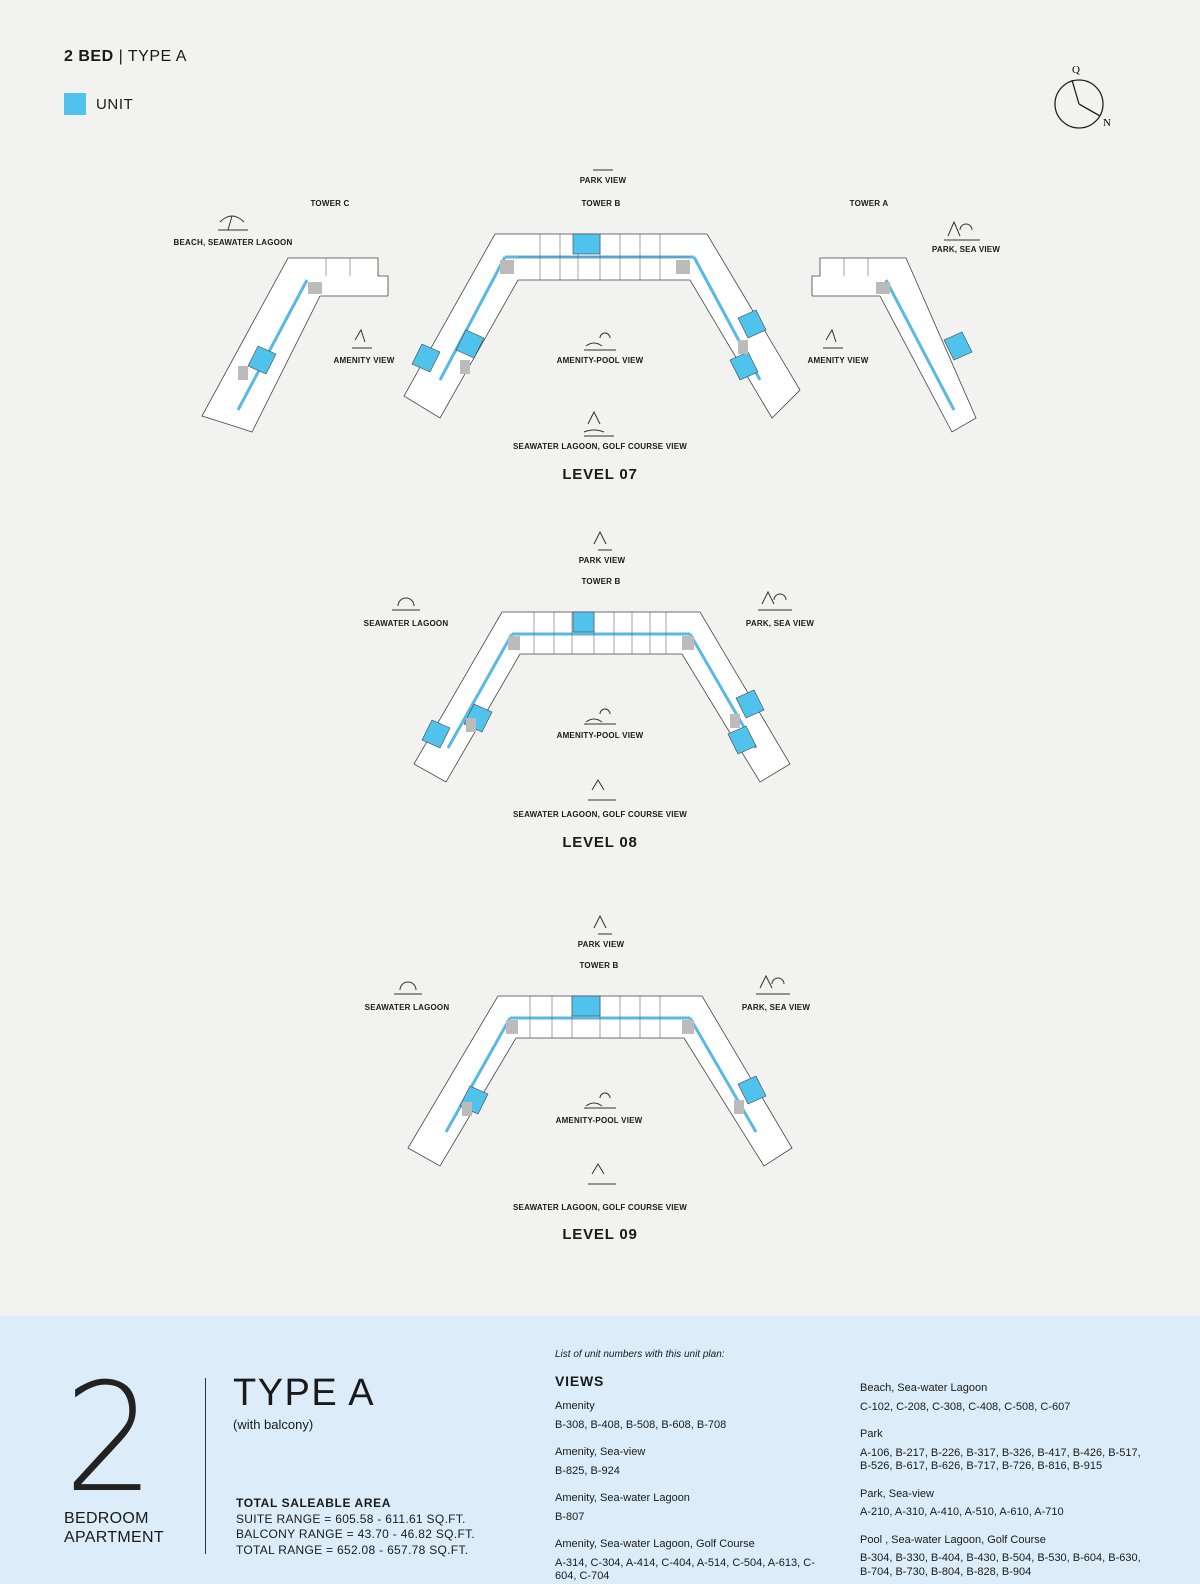 The height and width of the screenshot is (1584, 1200). What do you see at coordinates (598, 423) in the screenshot?
I see `lagoon-golf-icon` at bounding box center [598, 423].